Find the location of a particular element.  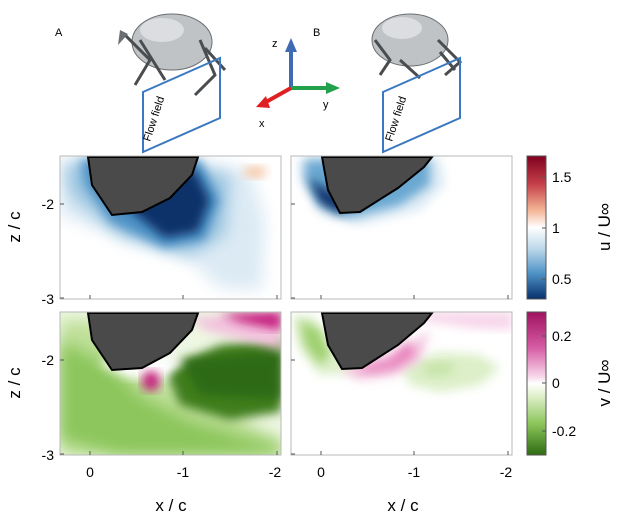

xtick-v-right--1: -1 is located at coordinates (414, 472).